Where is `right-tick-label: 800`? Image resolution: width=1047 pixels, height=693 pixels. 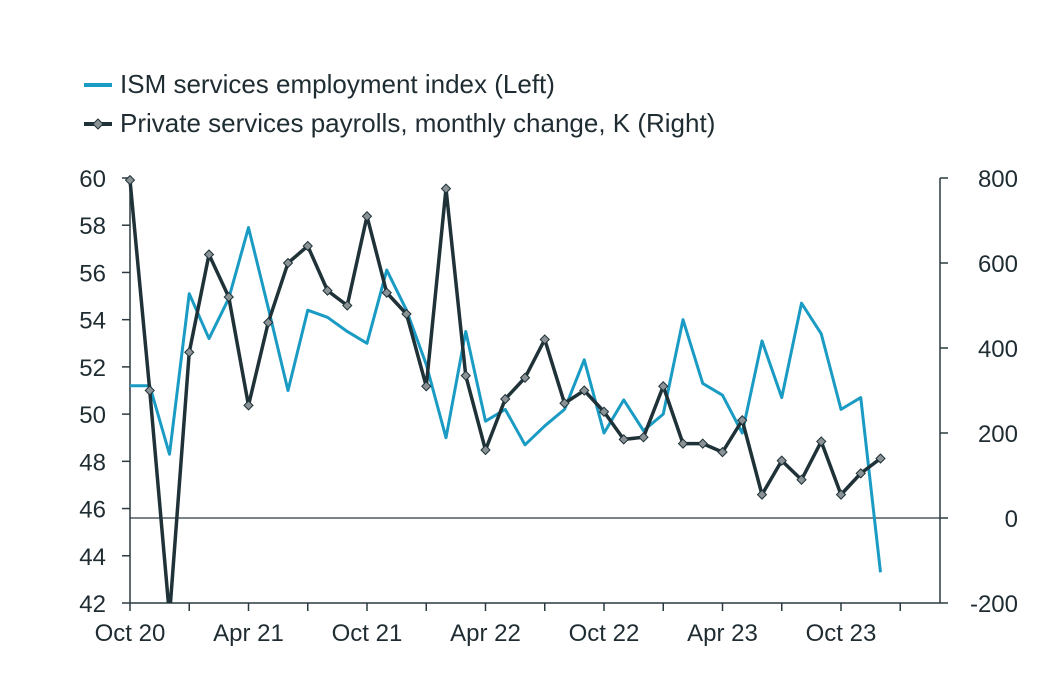
right-tick-label: 800 is located at coordinates (998, 179).